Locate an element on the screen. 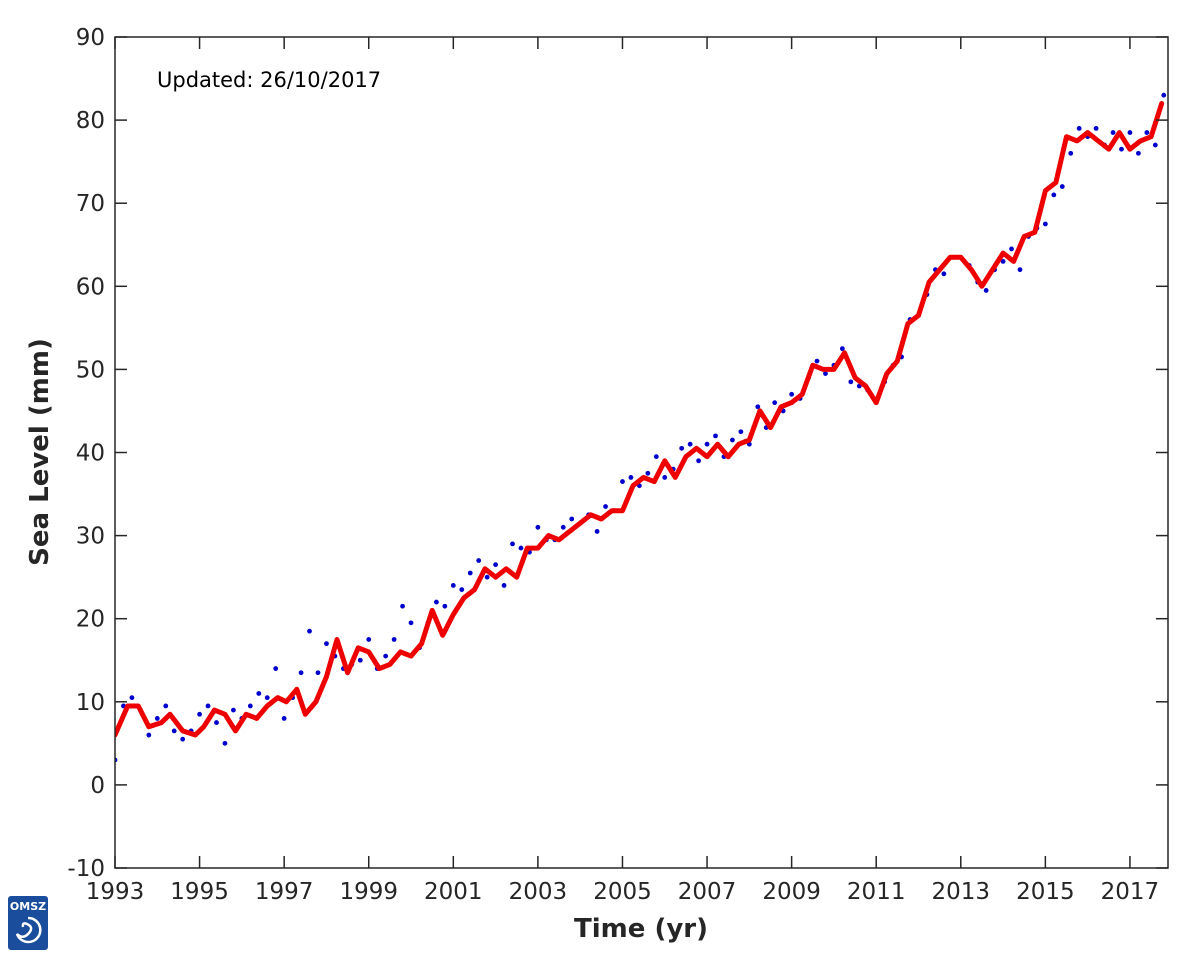  x-tick-label: 2001 is located at coordinates (453, 892).